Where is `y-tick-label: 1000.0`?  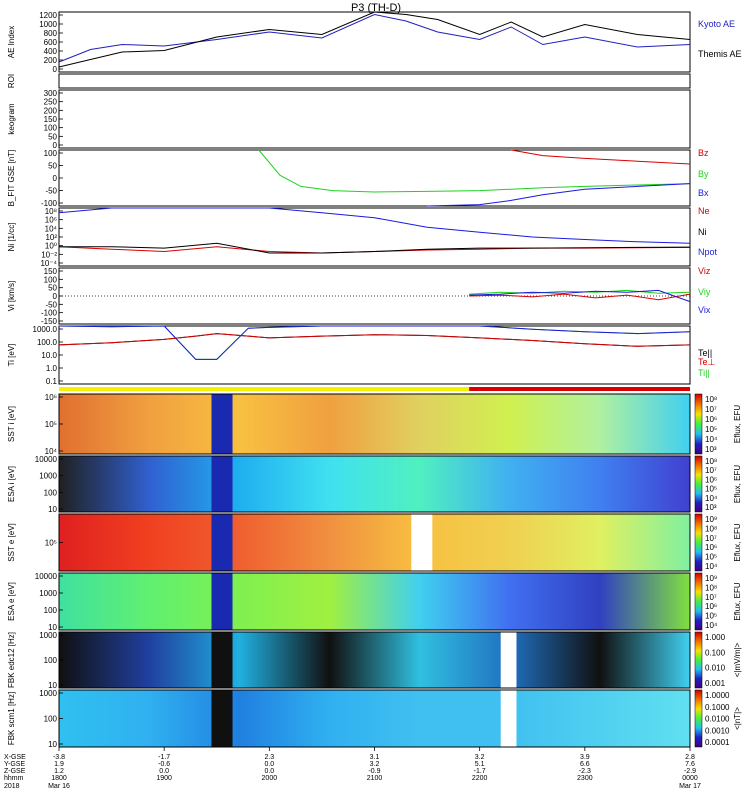
y-tick-label: 1000.0 is located at coordinates (45, 329).